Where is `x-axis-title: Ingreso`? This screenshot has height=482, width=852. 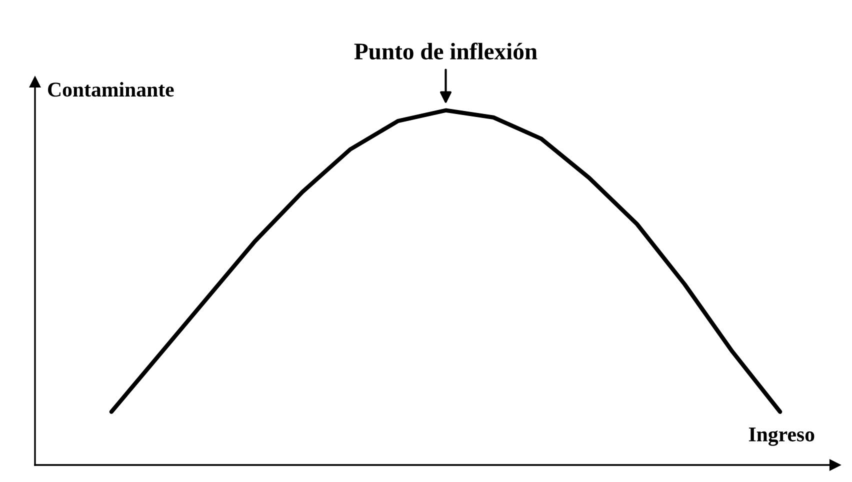 x-axis-title: Ingreso is located at coordinates (781, 437).